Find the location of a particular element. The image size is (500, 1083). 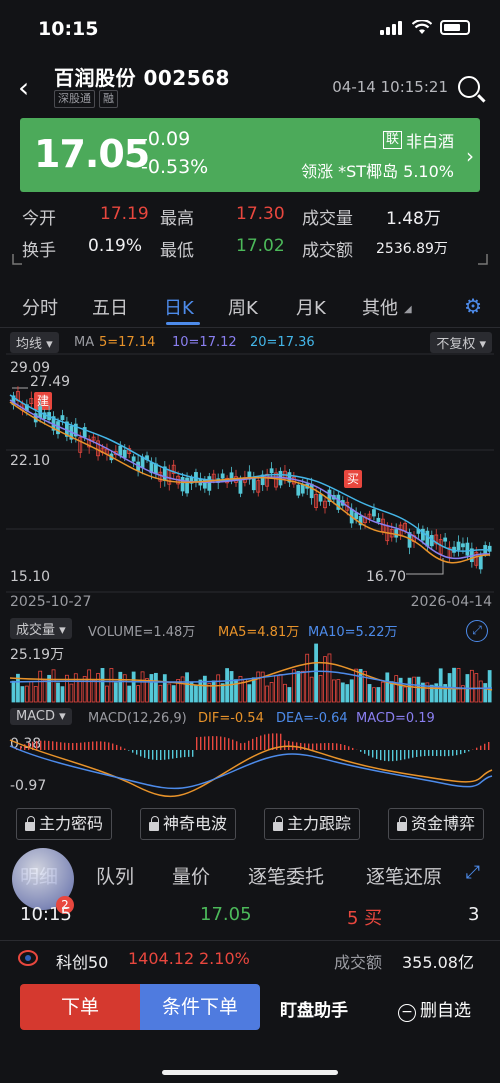

tool-fund-game: 资金博弈 is located at coordinates (435, 824).